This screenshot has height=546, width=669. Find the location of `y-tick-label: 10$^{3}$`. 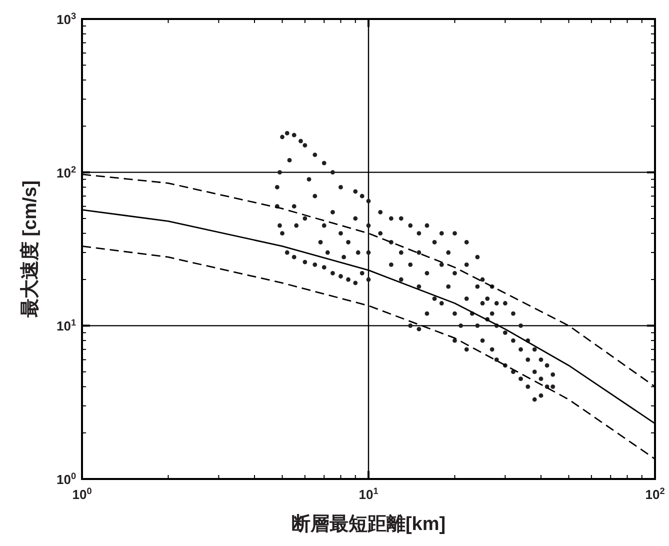

y-tick-label: 10$^{3}$ is located at coordinates (66, 19).